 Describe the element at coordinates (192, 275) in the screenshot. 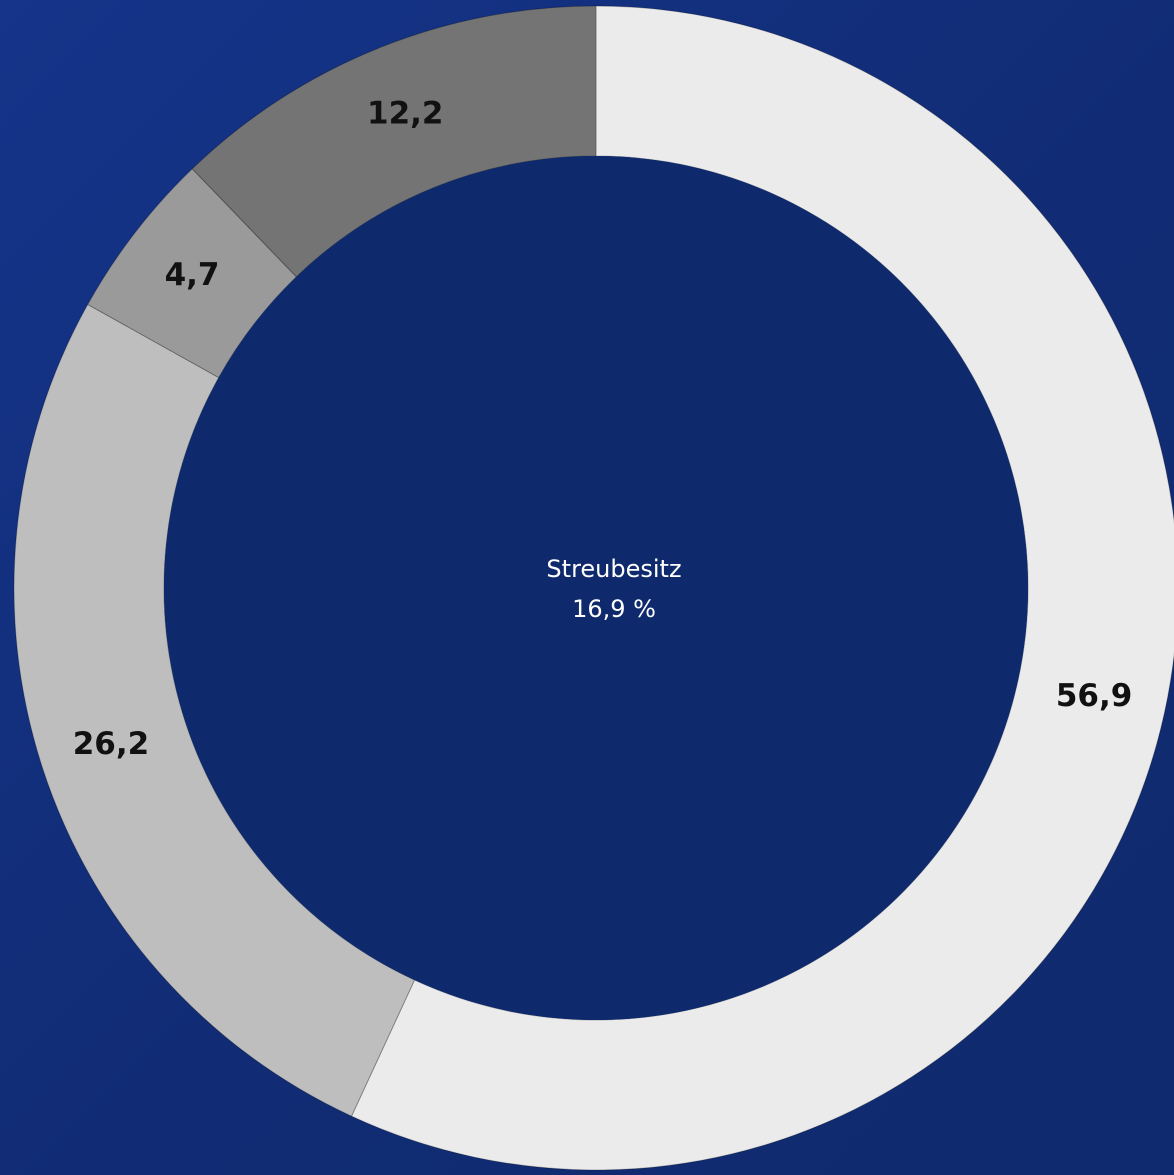

I see `slice-label: 4,7` at that location.